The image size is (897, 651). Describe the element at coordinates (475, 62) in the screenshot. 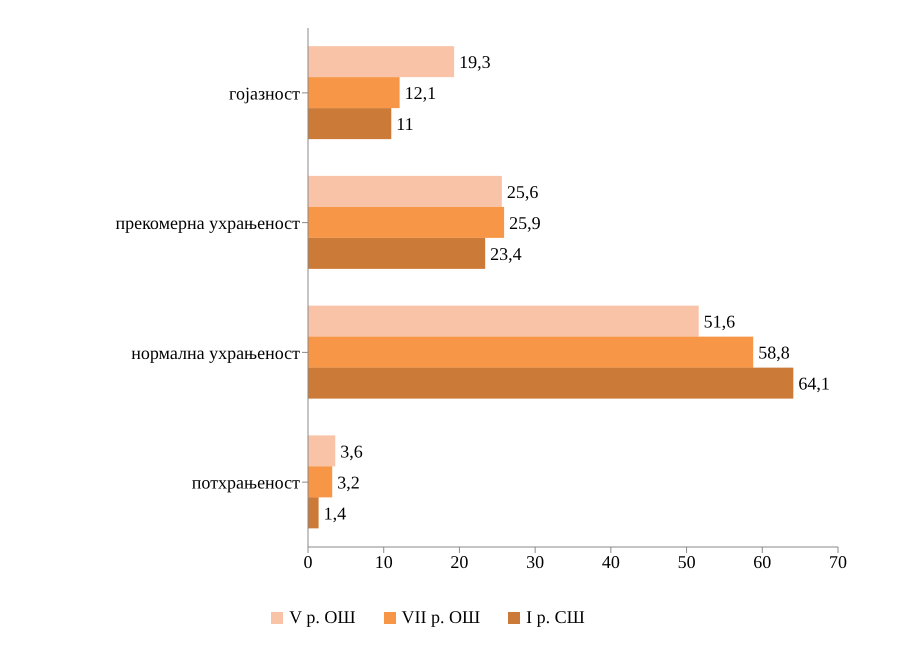

I see `data-label: 19,3` at that location.